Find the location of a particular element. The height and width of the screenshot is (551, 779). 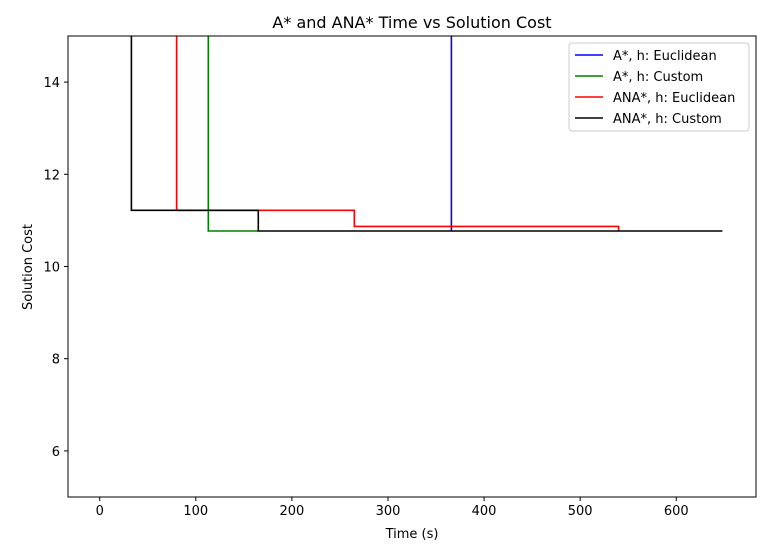

x-tick-label: 500 is located at coordinates (580, 511).